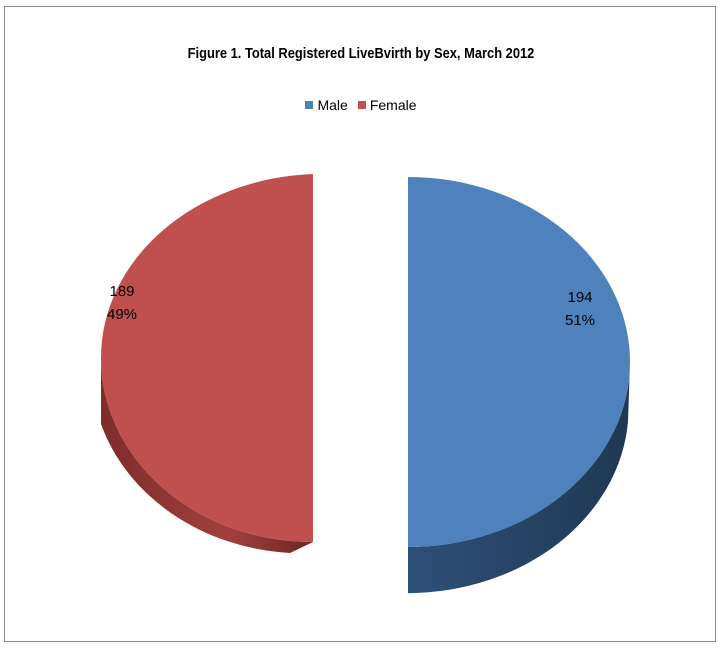 The image size is (722, 648). What do you see at coordinates (579, 297) in the screenshot?
I see `data-label-male-value: 194` at bounding box center [579, 297].